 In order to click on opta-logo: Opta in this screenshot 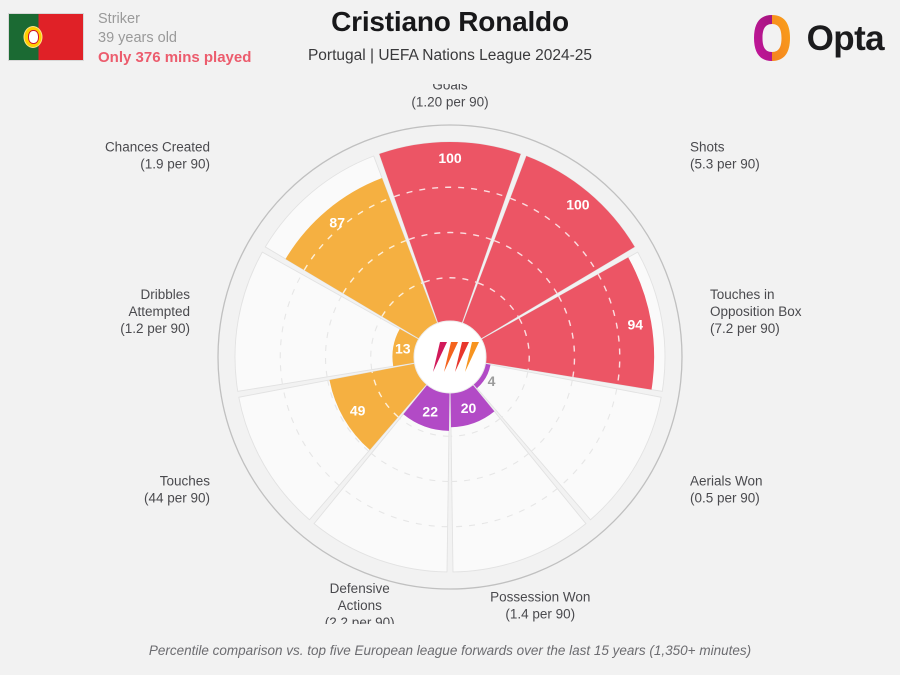, I will do `click(815, 38)`.